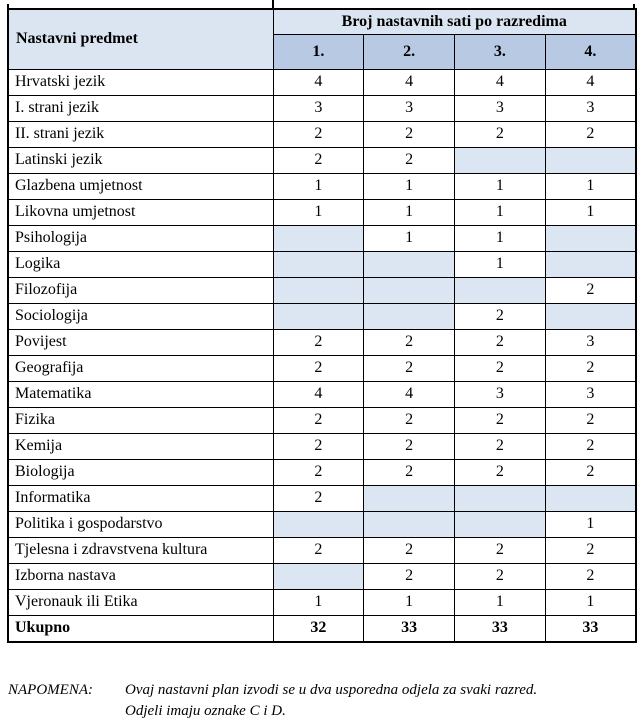 The image size is (641, 723). I want to click on subject-cell: I. strani jezik, so click(140, 108).